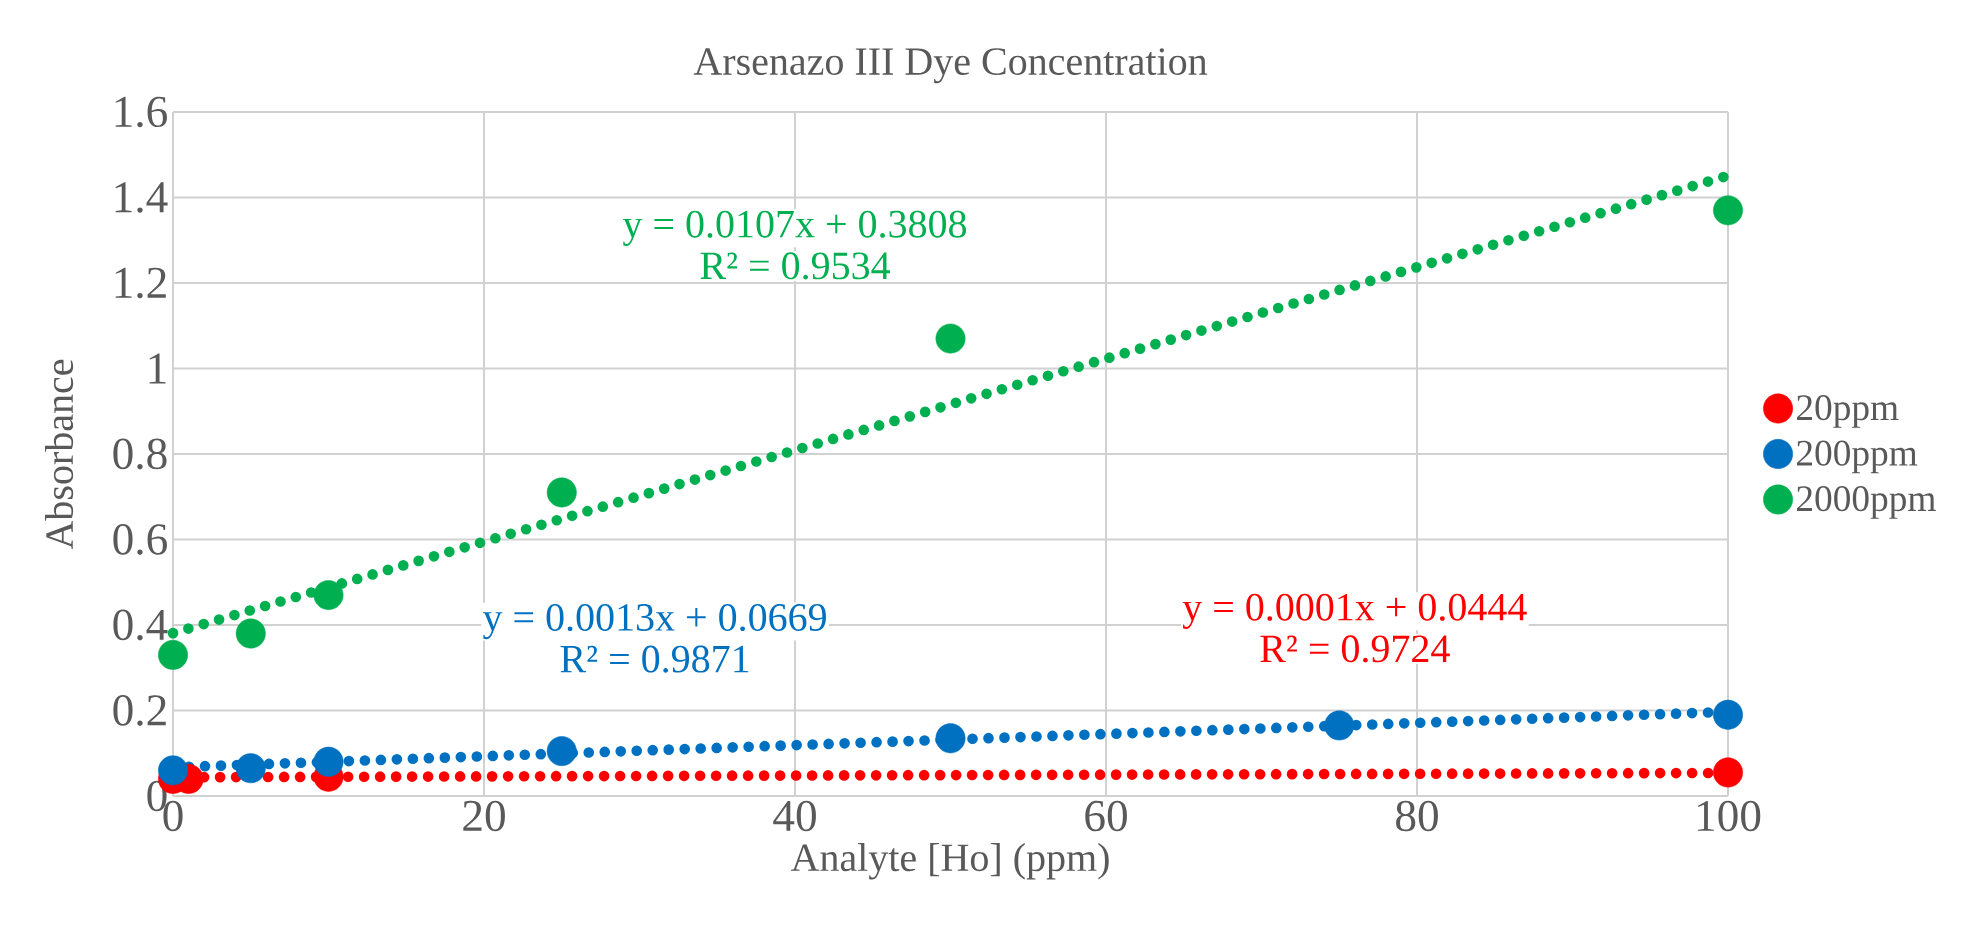 The height and width of the screenshot is (941, 1983). What do you see at coordinates (949, 861) in the screenshot?
I see `x-axis-title: Analyte [Ho] (ppm)` at bounding box center [949, 861].